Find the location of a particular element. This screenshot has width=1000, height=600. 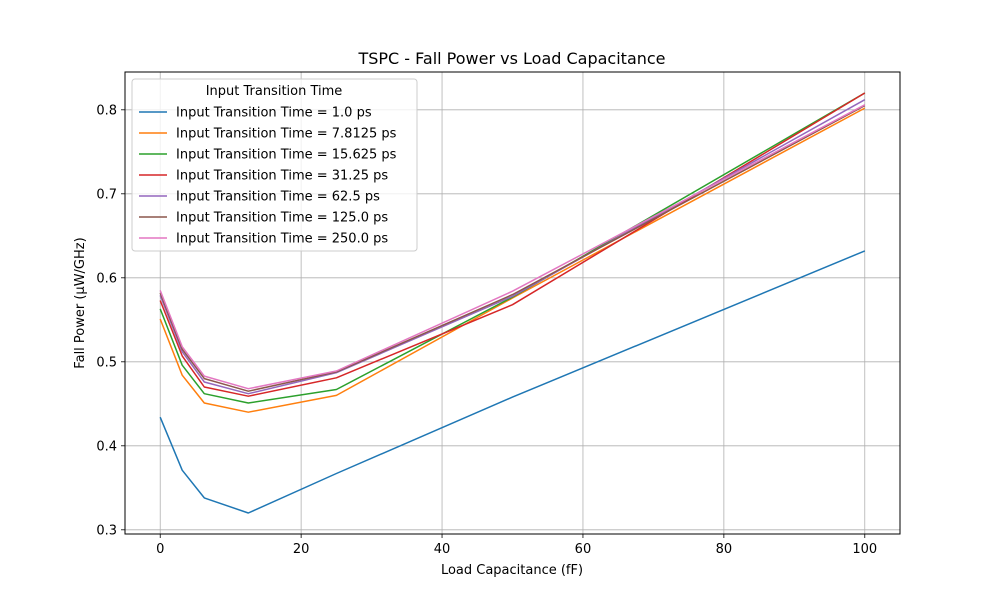

x-tick-label: 60 is located at coordinates (583, 549).